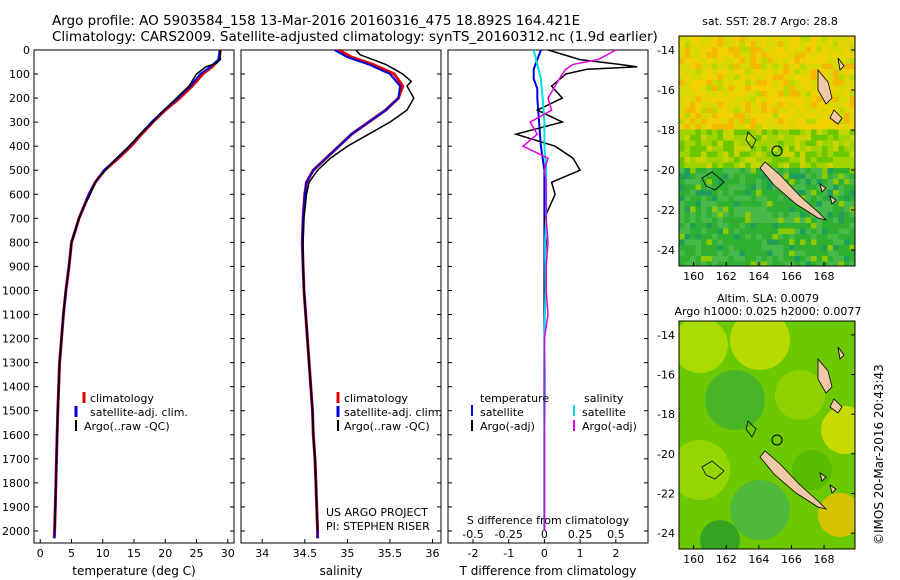 The image size is (900, 580). What do you see at coordinates (666, 210) in the screenshot?
I see `lat-tick-label: -22` at bounding box center [666, 210].